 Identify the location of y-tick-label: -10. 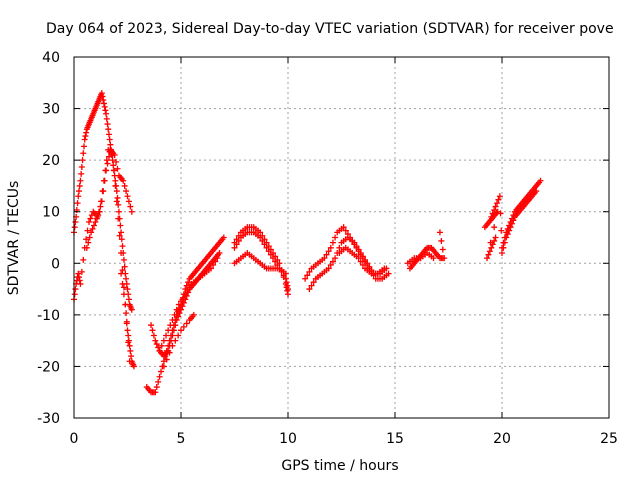
(48, 316).